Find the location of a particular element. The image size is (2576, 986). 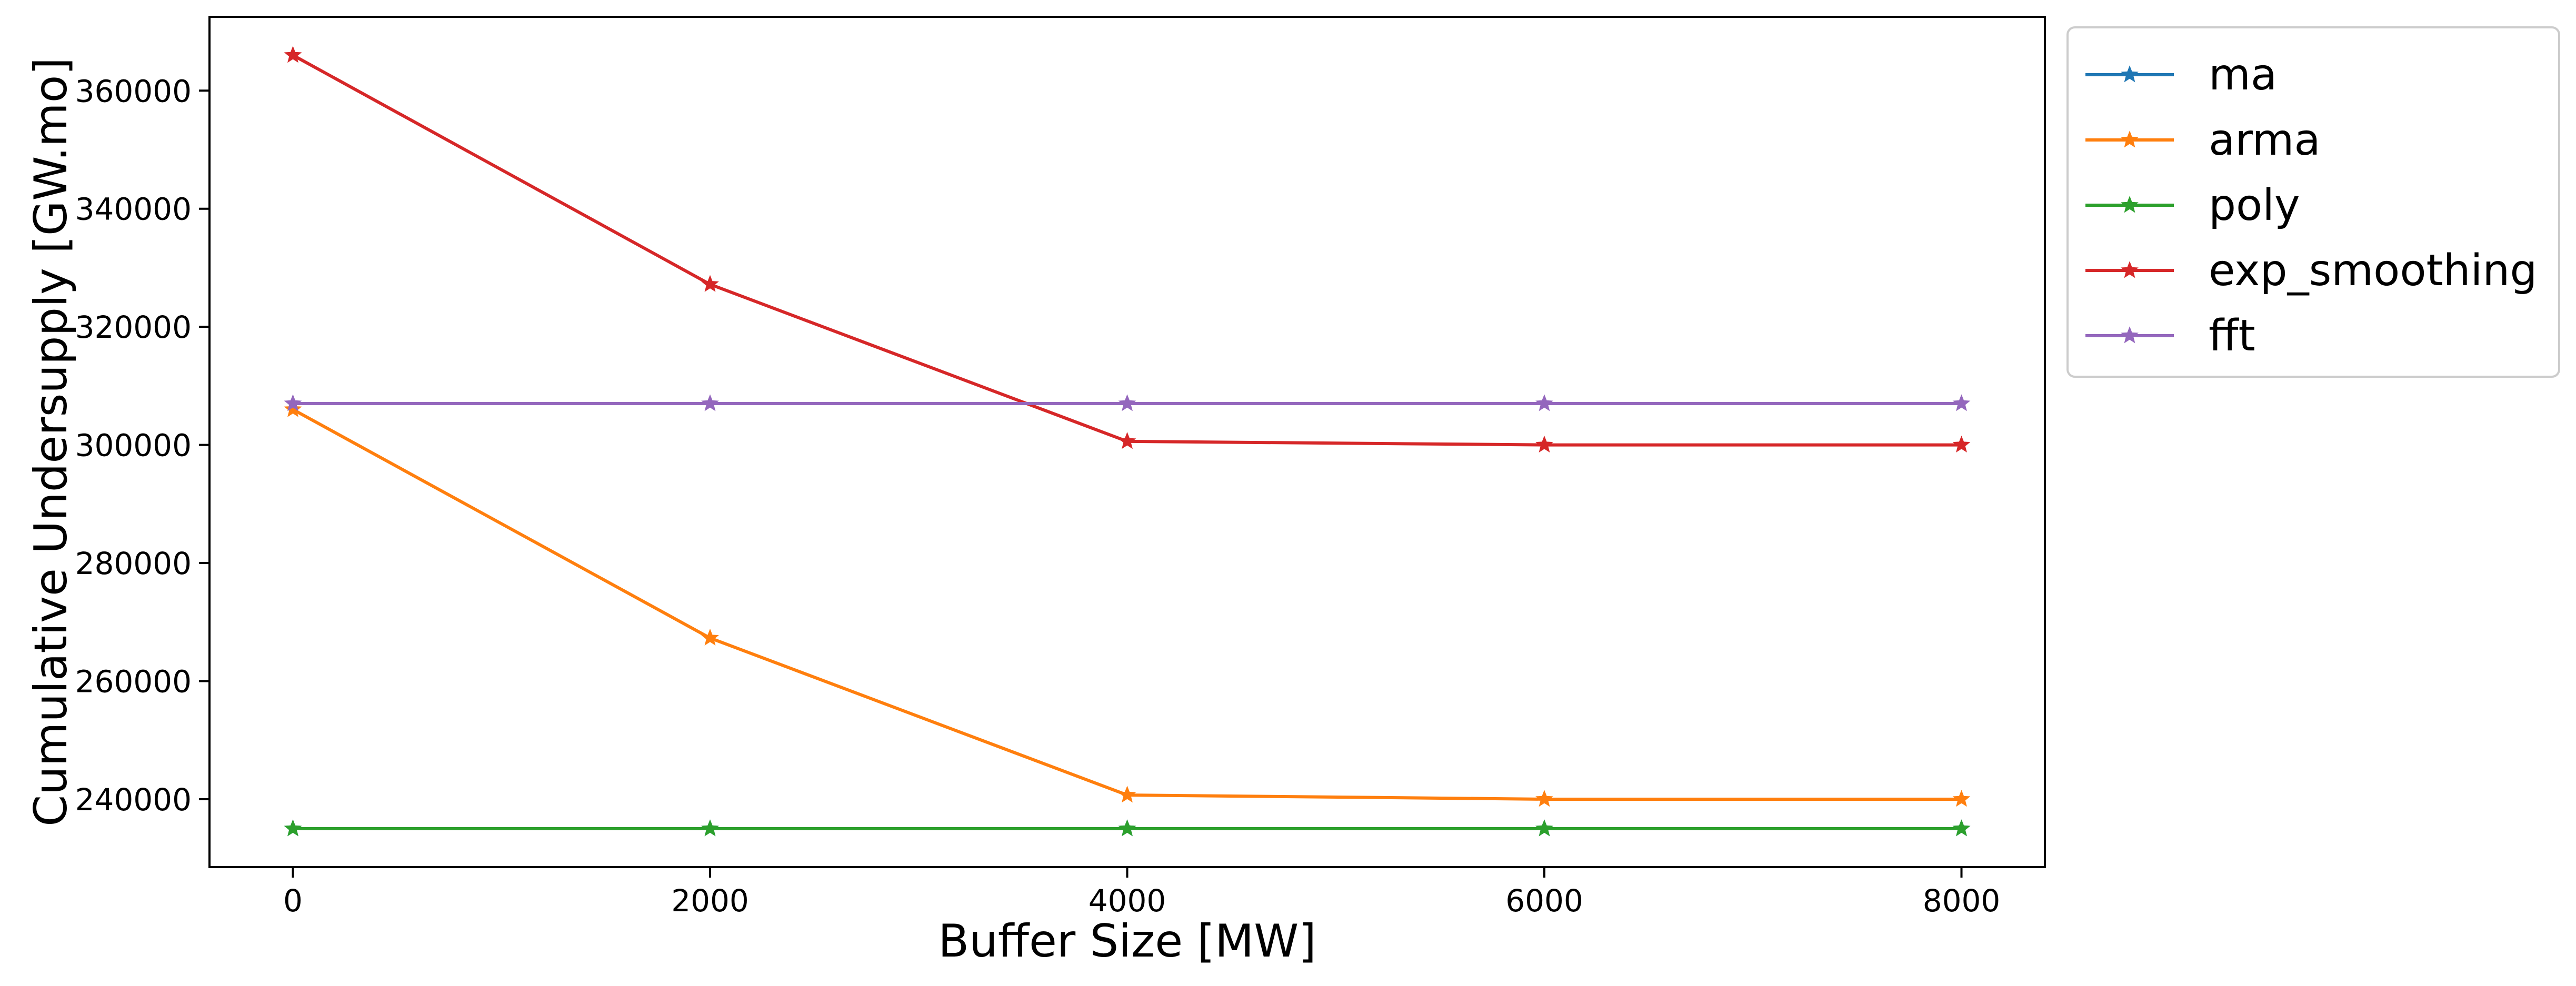

legend-box is located at coordinates (2313, 202).